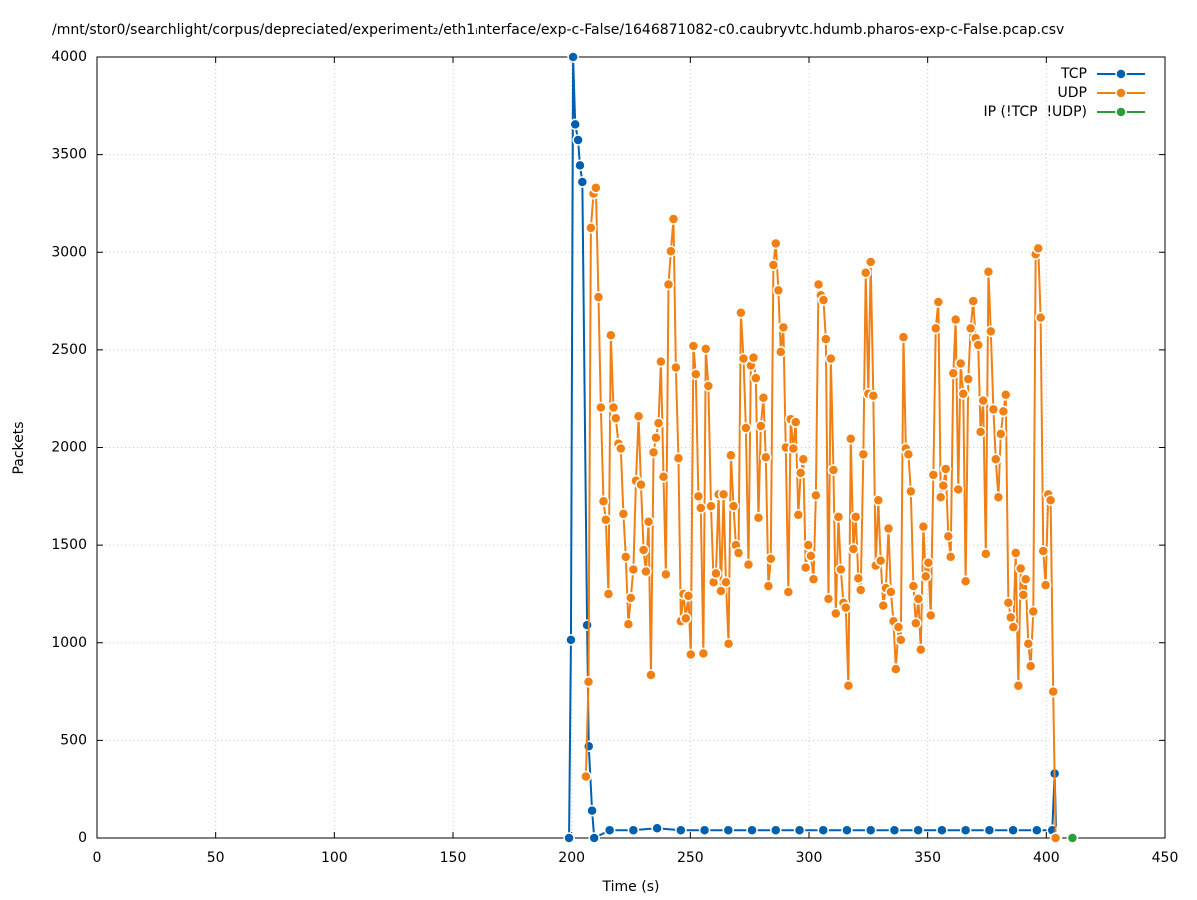 This screenshot has width=1197, height=900. I want to click on x-tick-label: 200, so click(571, 858).